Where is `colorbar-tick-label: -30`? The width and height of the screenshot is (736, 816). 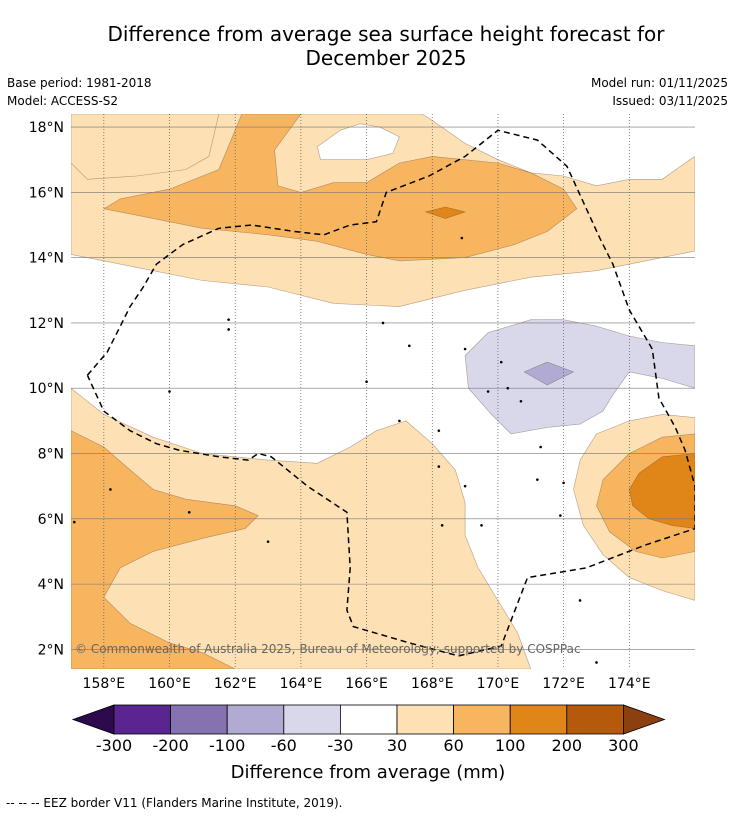 colorbar-tick-label: -30 is located at coordinates (340, 745).